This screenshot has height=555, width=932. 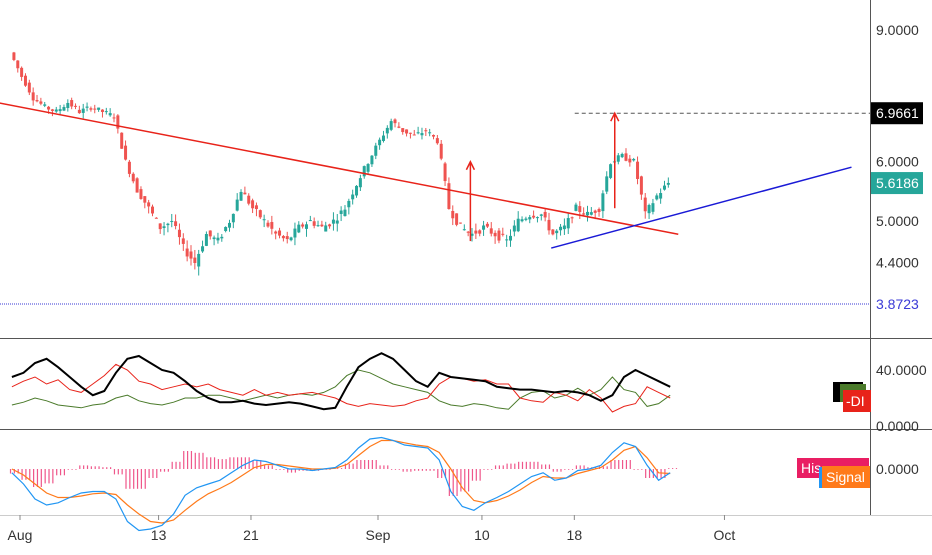 I want to click on current-price-tag-bg, so click(x=897, y=183).